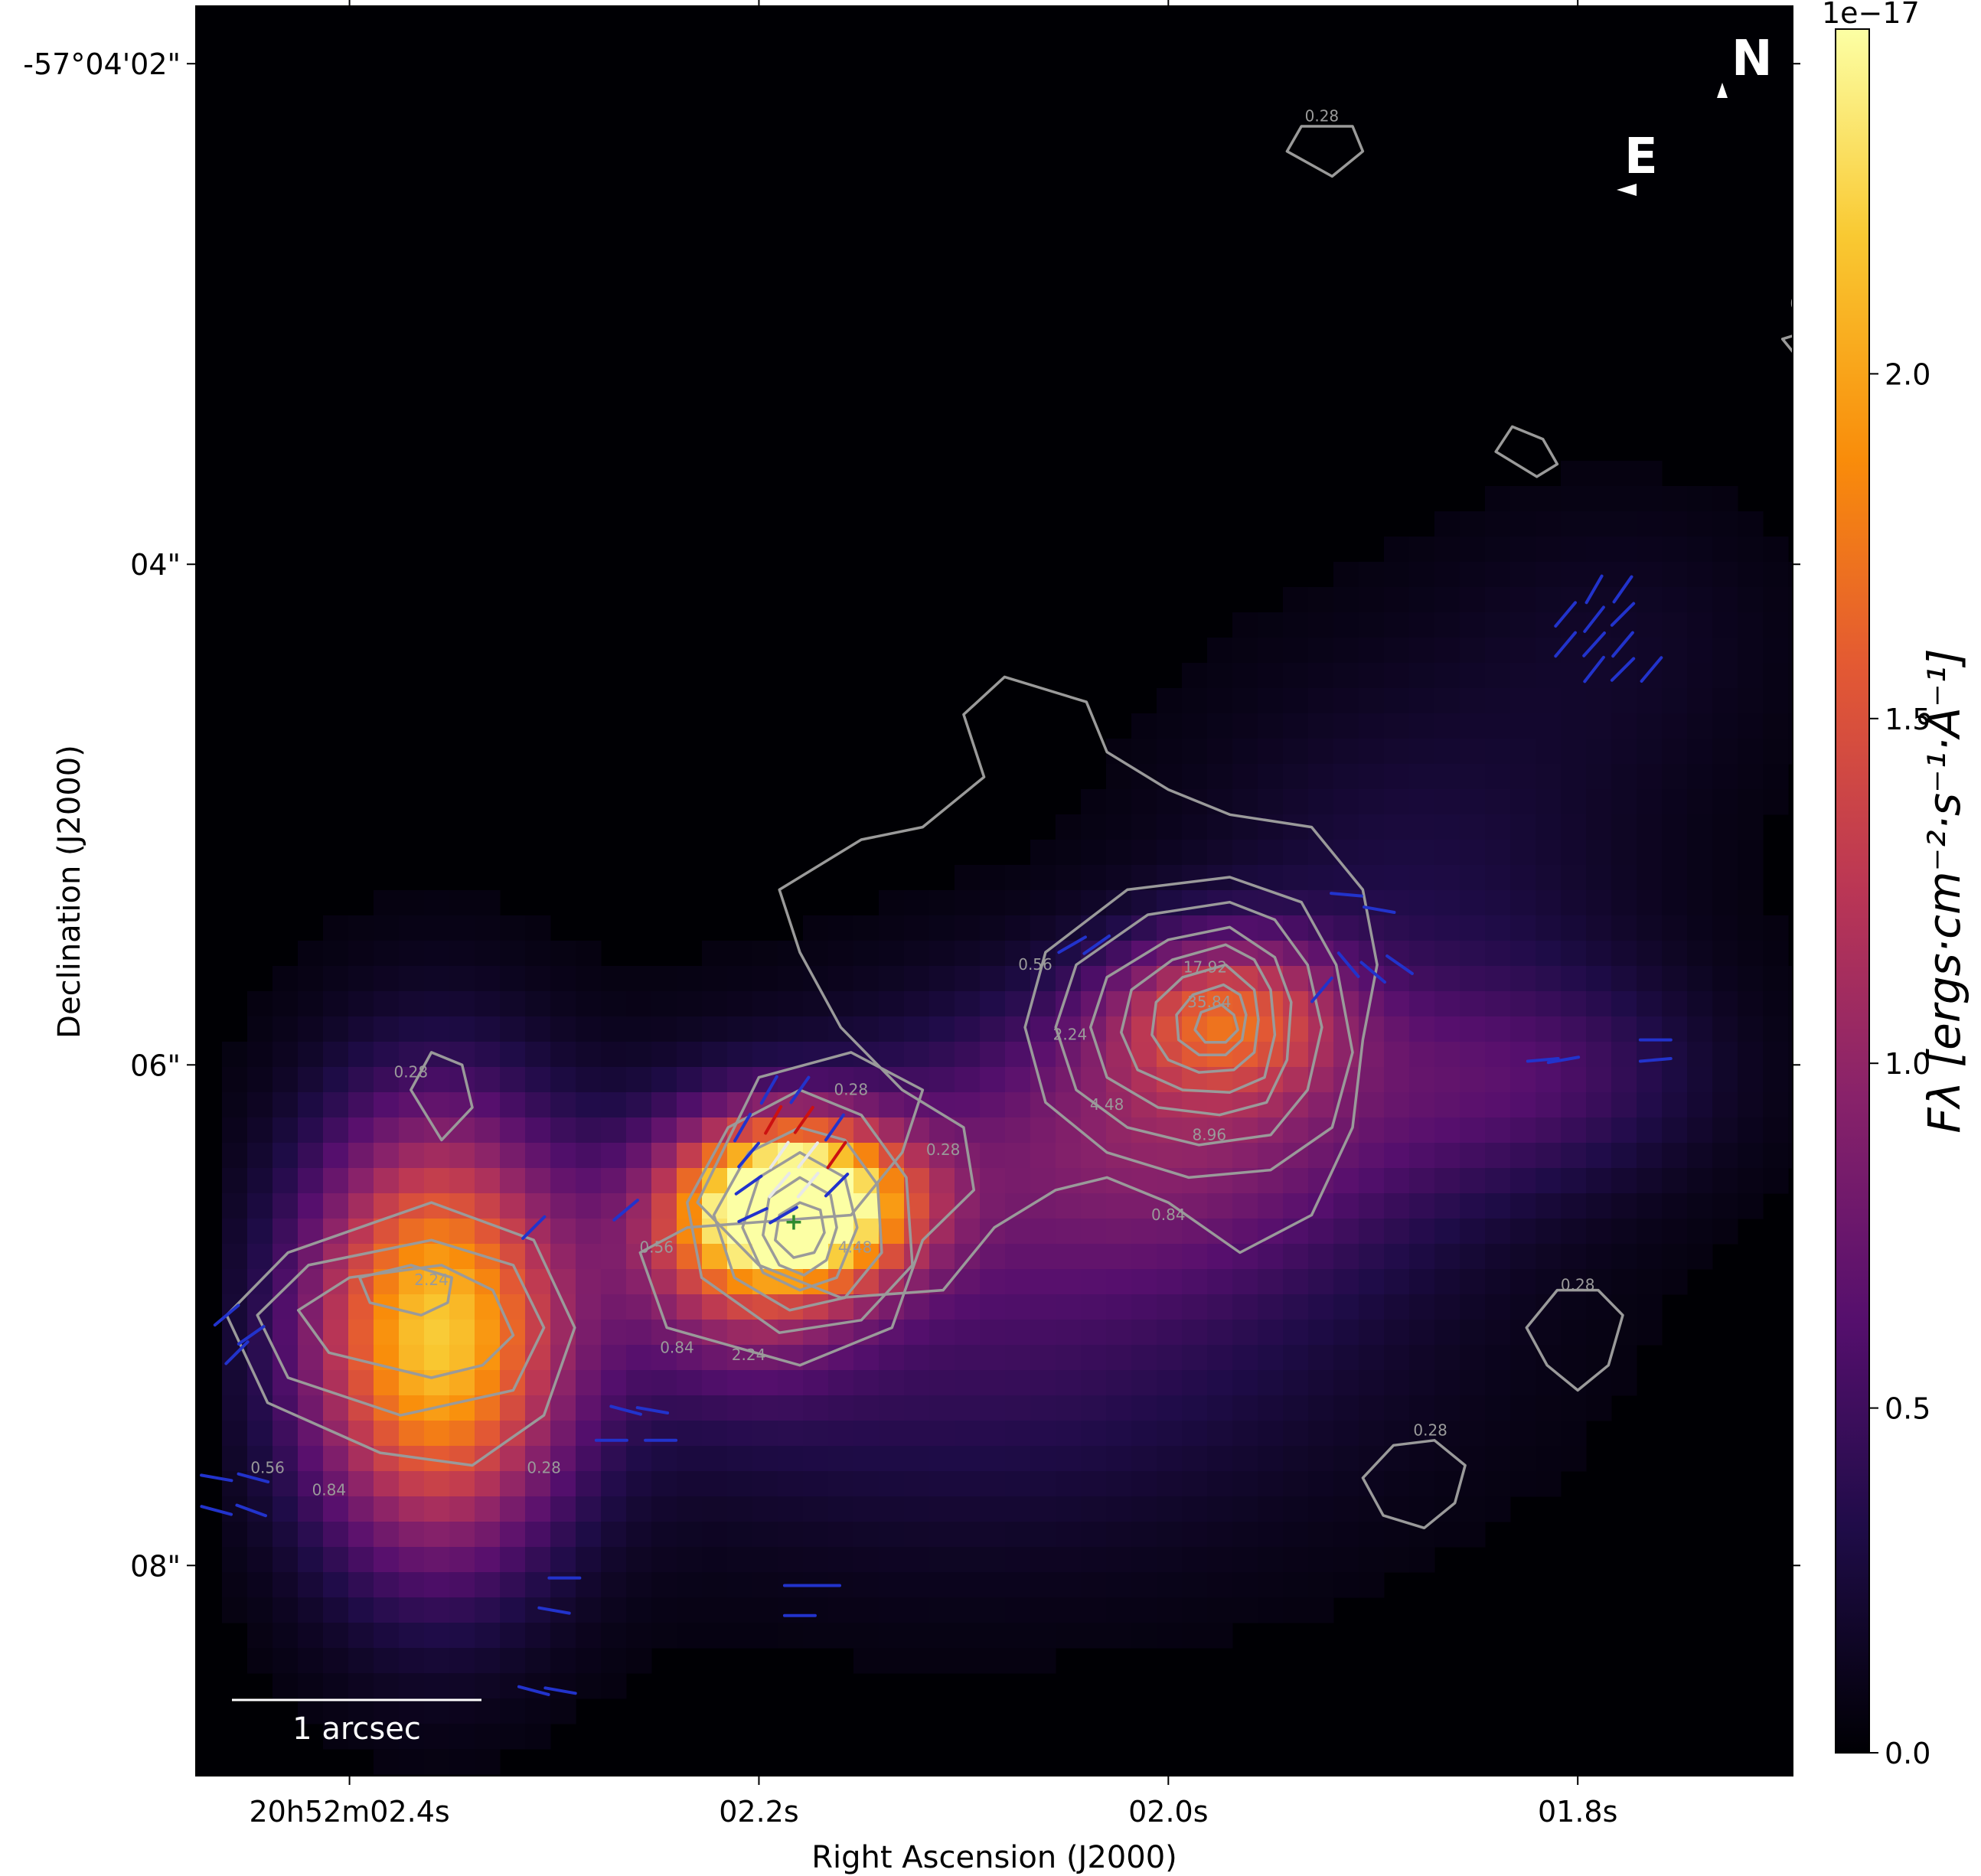 The image size is (1981, 1876). Describe the element at coordinates (1578, 1812) in the screenshot. I see `x-tick-label: 01.8s` at that location.